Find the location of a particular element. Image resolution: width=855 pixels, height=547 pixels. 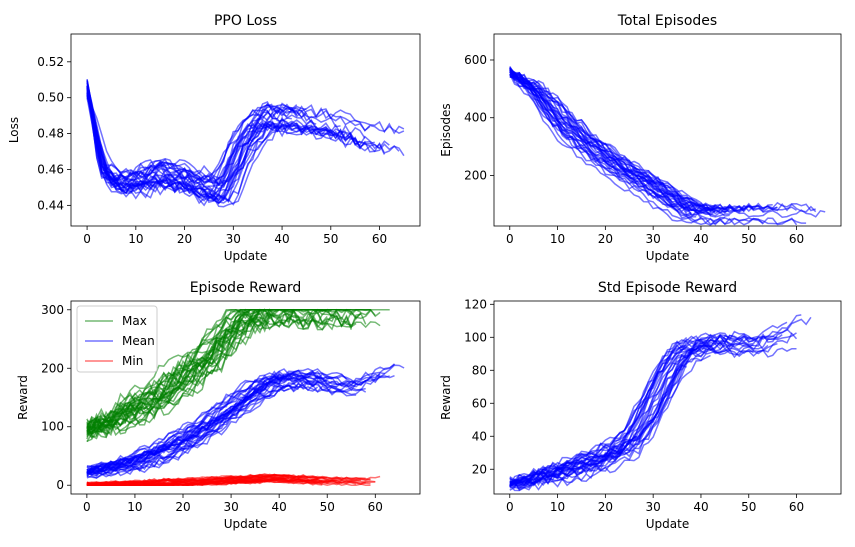

legend-label: Mean is located at coordinates (138, 341).